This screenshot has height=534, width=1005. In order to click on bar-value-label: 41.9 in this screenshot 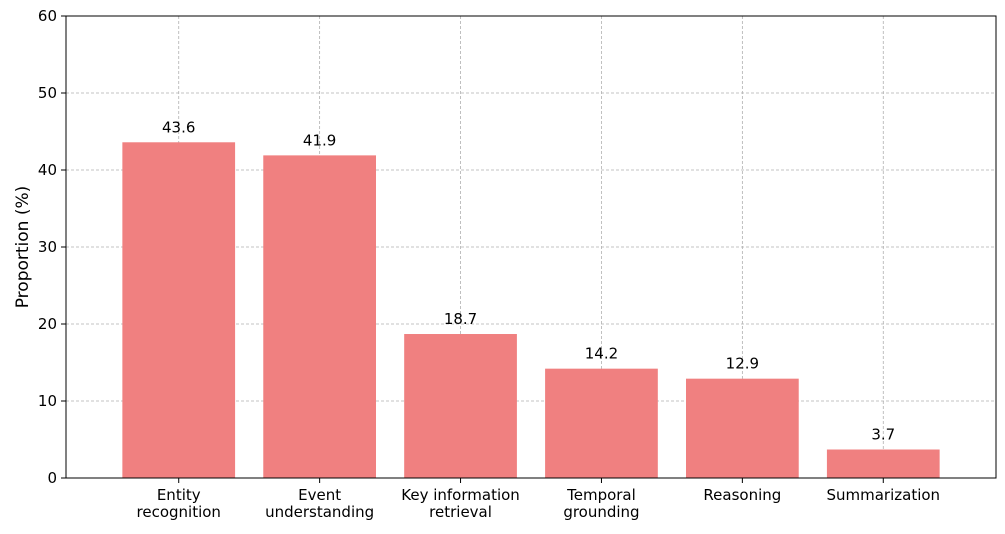, I will do `click(319, 140)`.